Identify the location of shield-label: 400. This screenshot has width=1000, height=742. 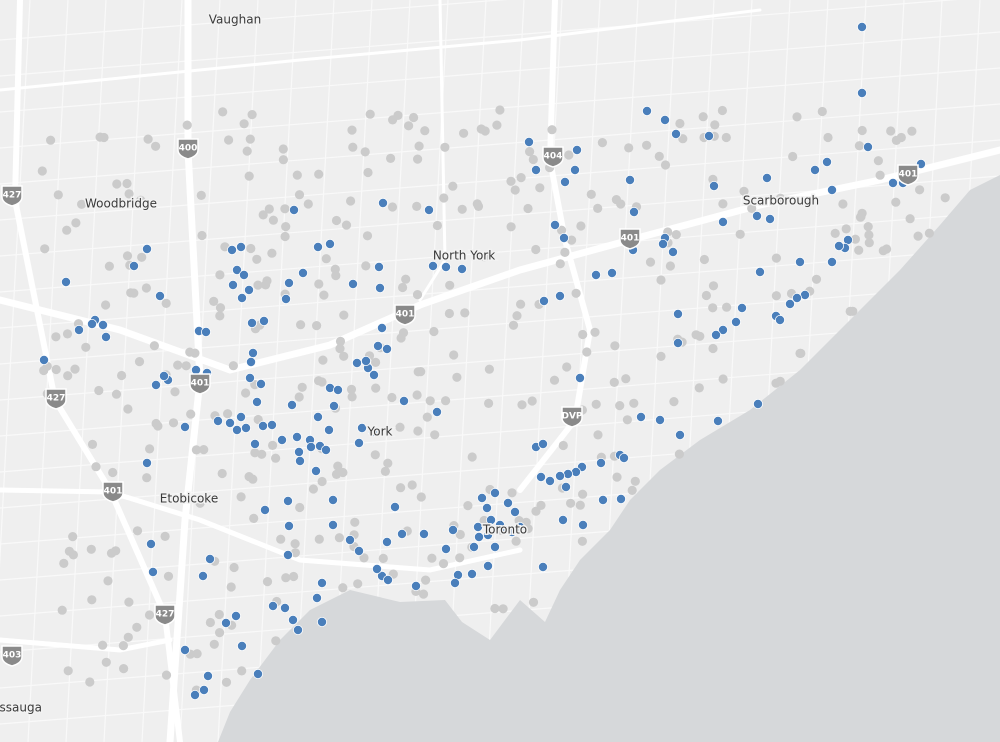
(188, 149).